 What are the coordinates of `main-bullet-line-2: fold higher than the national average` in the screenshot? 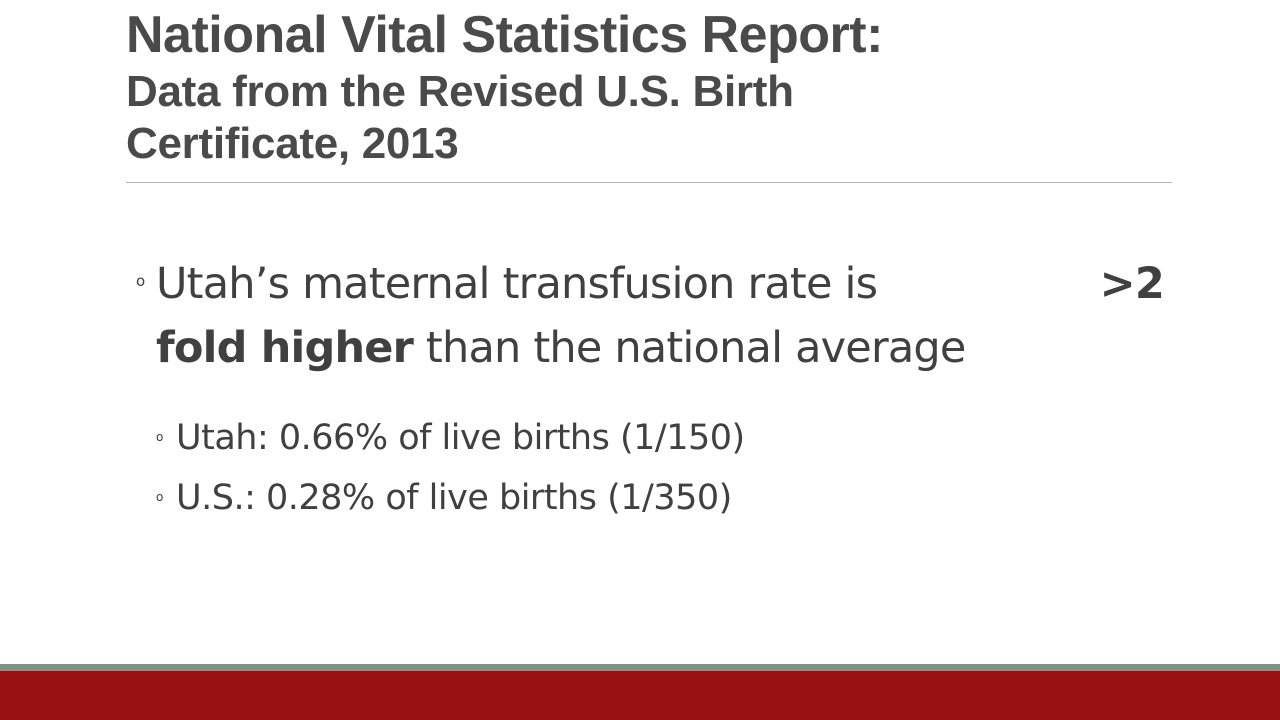 It's located at (666, 348).